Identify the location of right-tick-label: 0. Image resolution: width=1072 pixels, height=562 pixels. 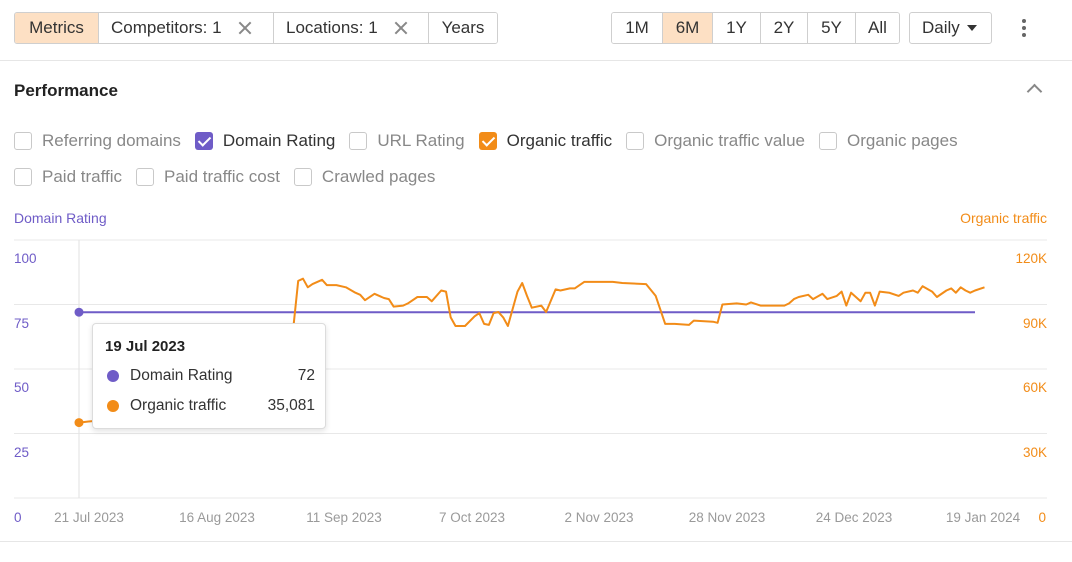
(1042, 517).